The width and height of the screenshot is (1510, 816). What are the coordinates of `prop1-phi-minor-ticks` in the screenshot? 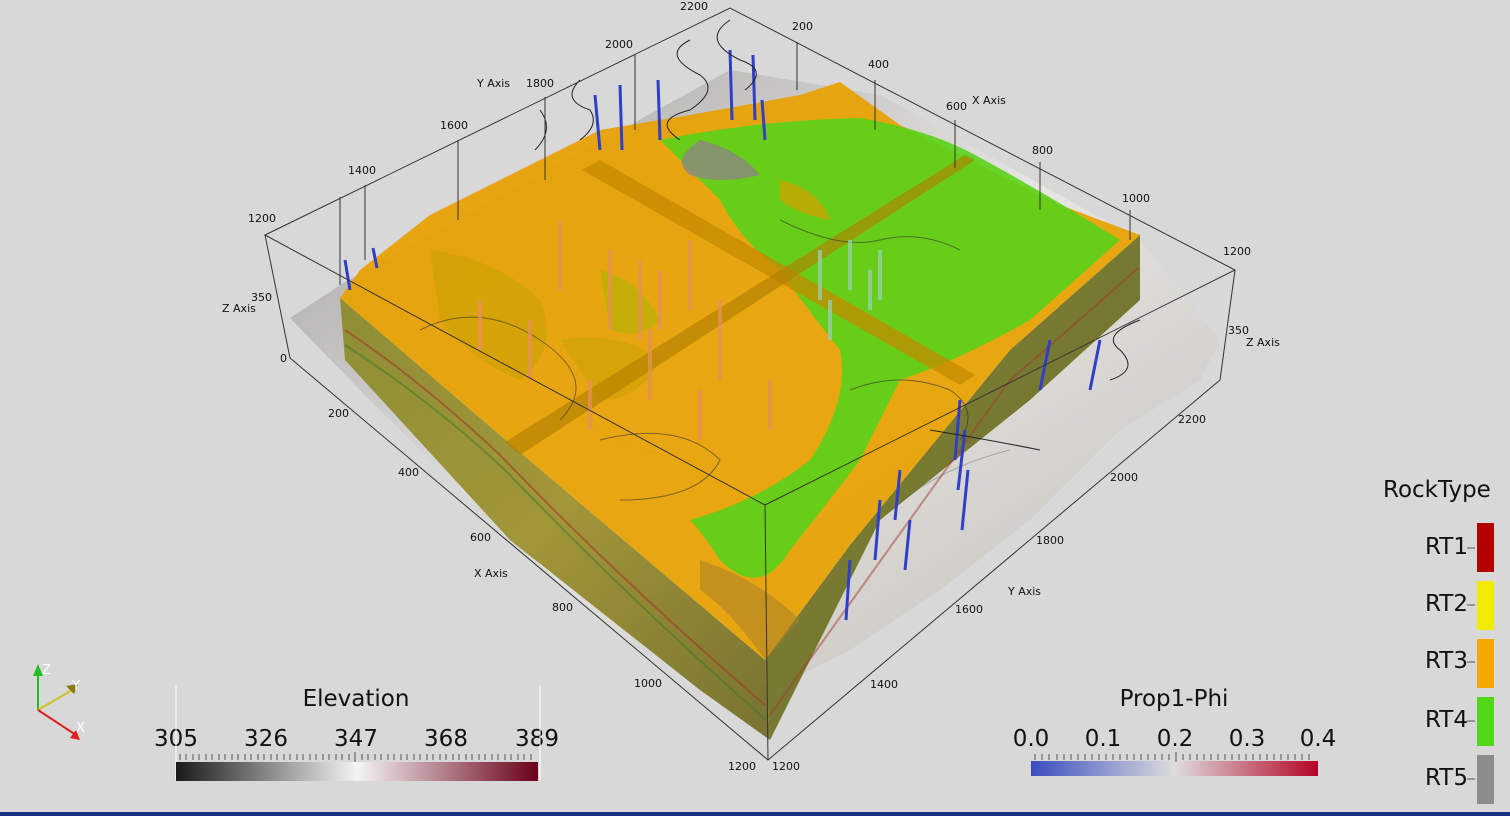 It's located at (1172, 757).